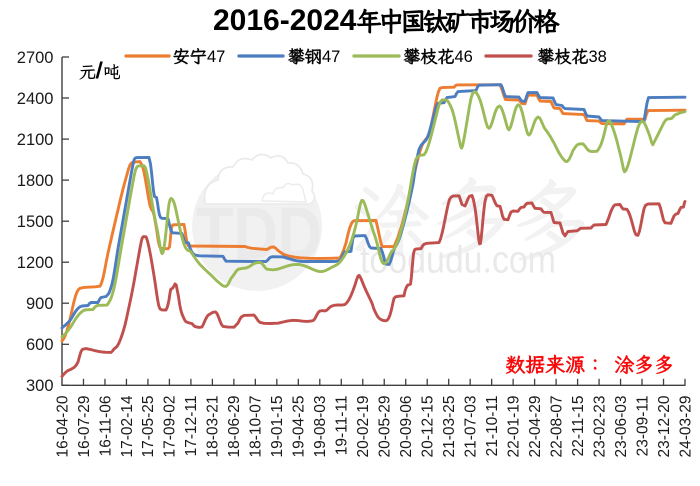  What do you see at coordinates (385, 427) in the screenshot?
I see `svg-text: 20-05-29` at bounding box center [385, 427].